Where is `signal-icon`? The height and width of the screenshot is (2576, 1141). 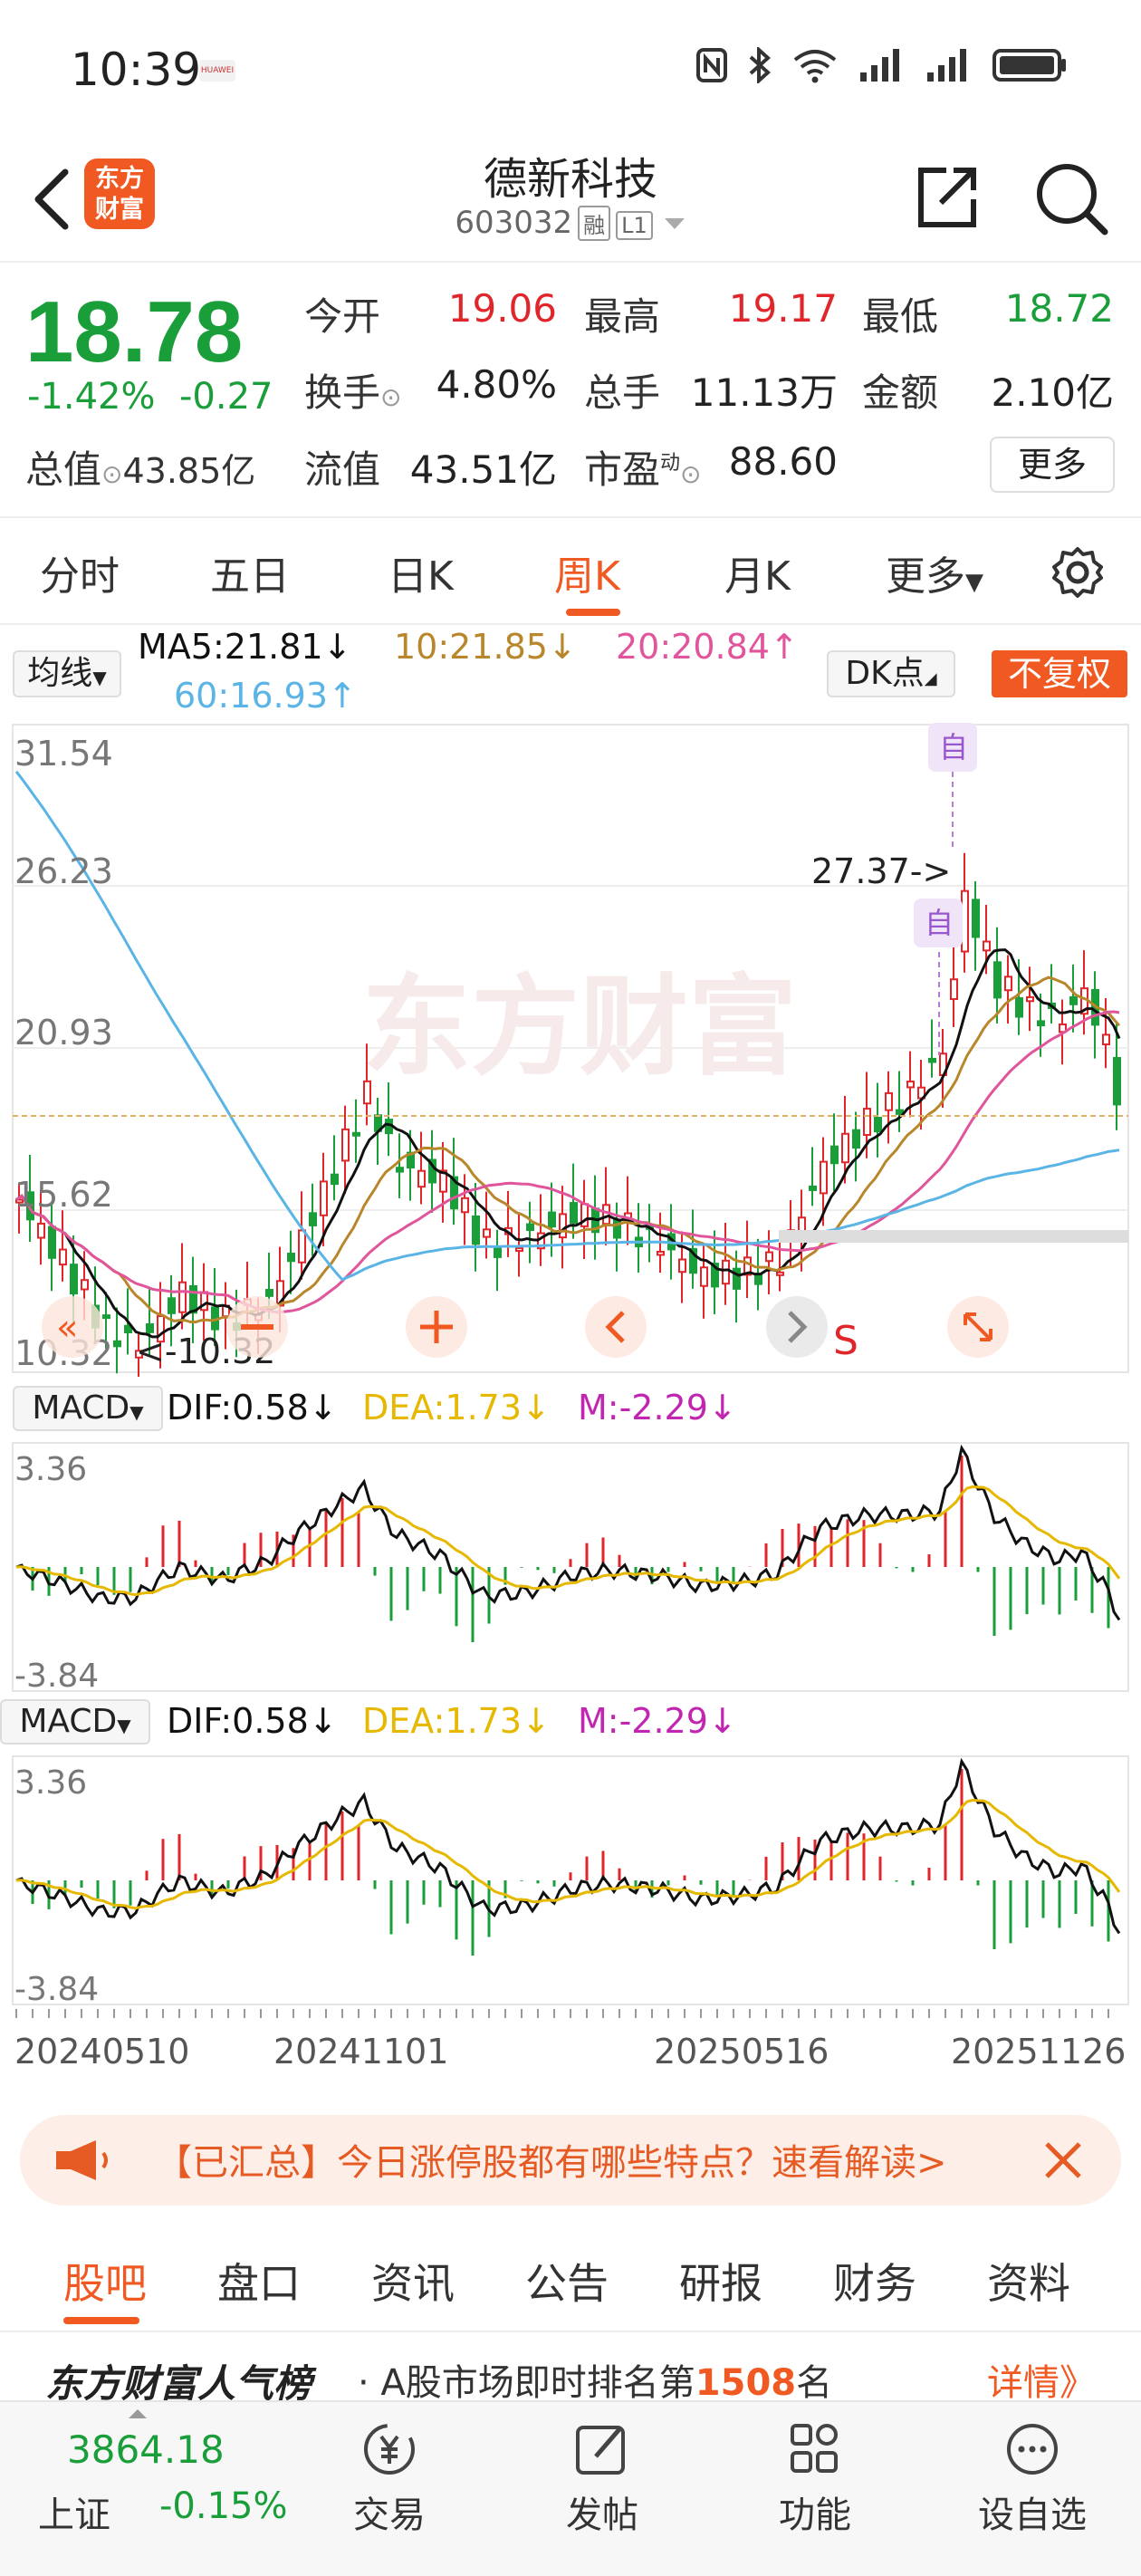 signal-icon is located at coordinates (880, 65).